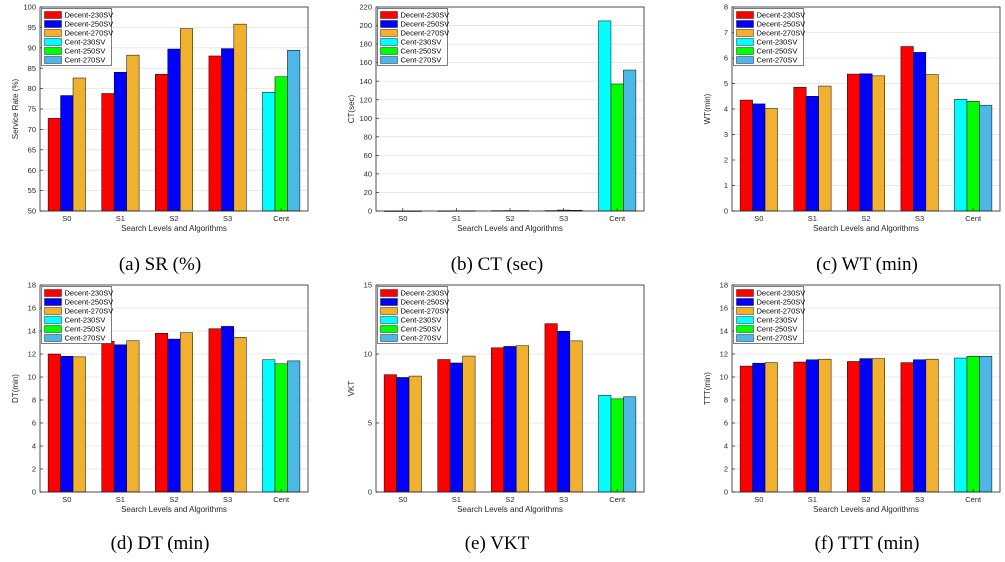  I want to click on y-tick-label: 5, so click(370, 423).